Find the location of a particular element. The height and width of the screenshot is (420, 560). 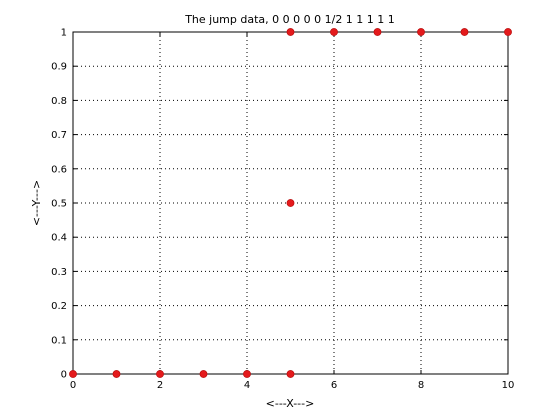

y-tick-label: 1 is located at coordinates (64, 33).